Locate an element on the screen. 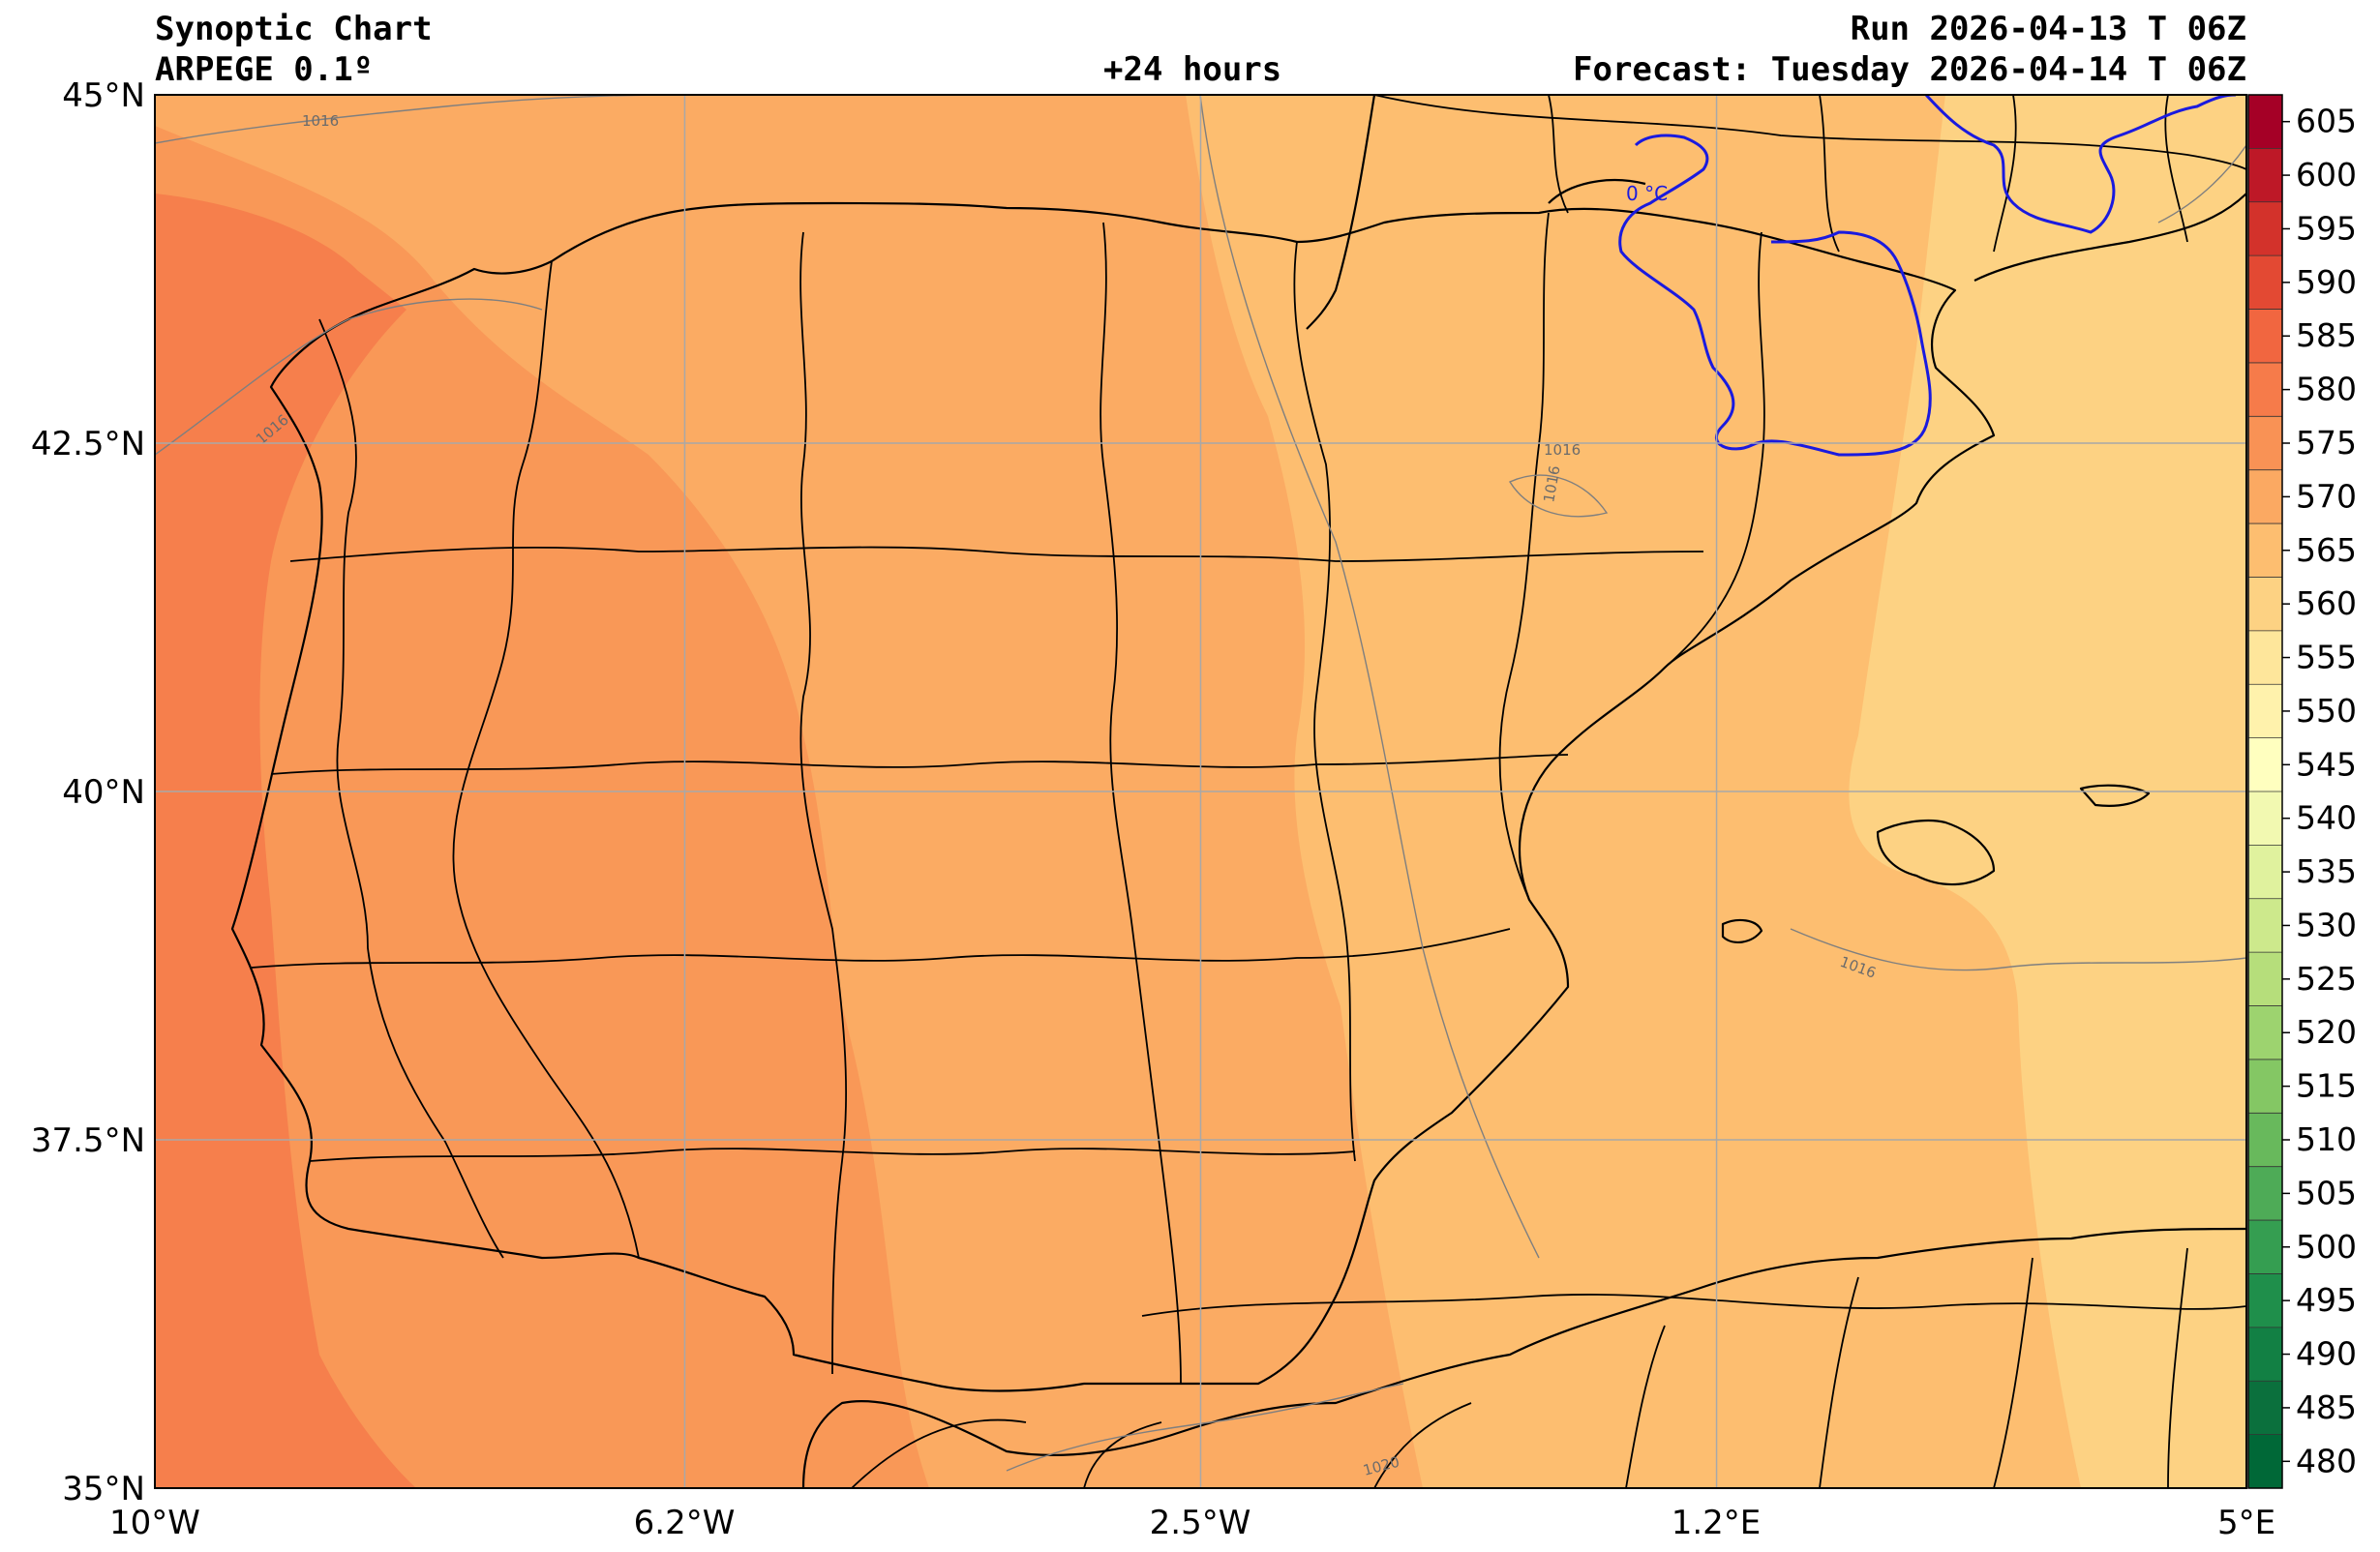 The height and width of the screenshot is (1552, 2380). colorbar-label: 565 is located at coordinates (2327, 550).